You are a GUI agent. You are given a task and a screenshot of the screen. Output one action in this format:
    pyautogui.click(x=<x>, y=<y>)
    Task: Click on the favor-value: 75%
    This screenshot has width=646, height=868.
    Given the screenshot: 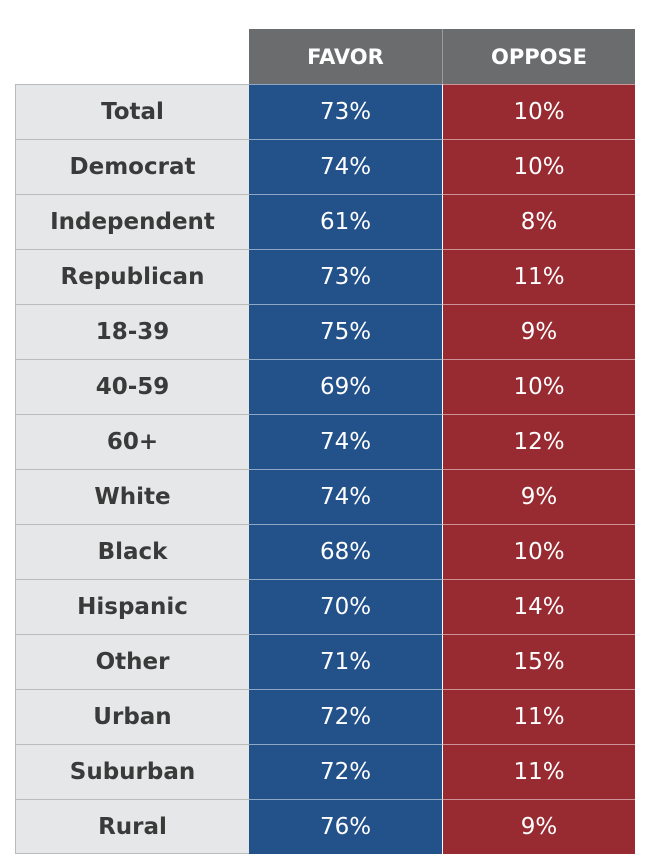 What is the action you would take?
    pyautogui.click(x=345, y=331)
    